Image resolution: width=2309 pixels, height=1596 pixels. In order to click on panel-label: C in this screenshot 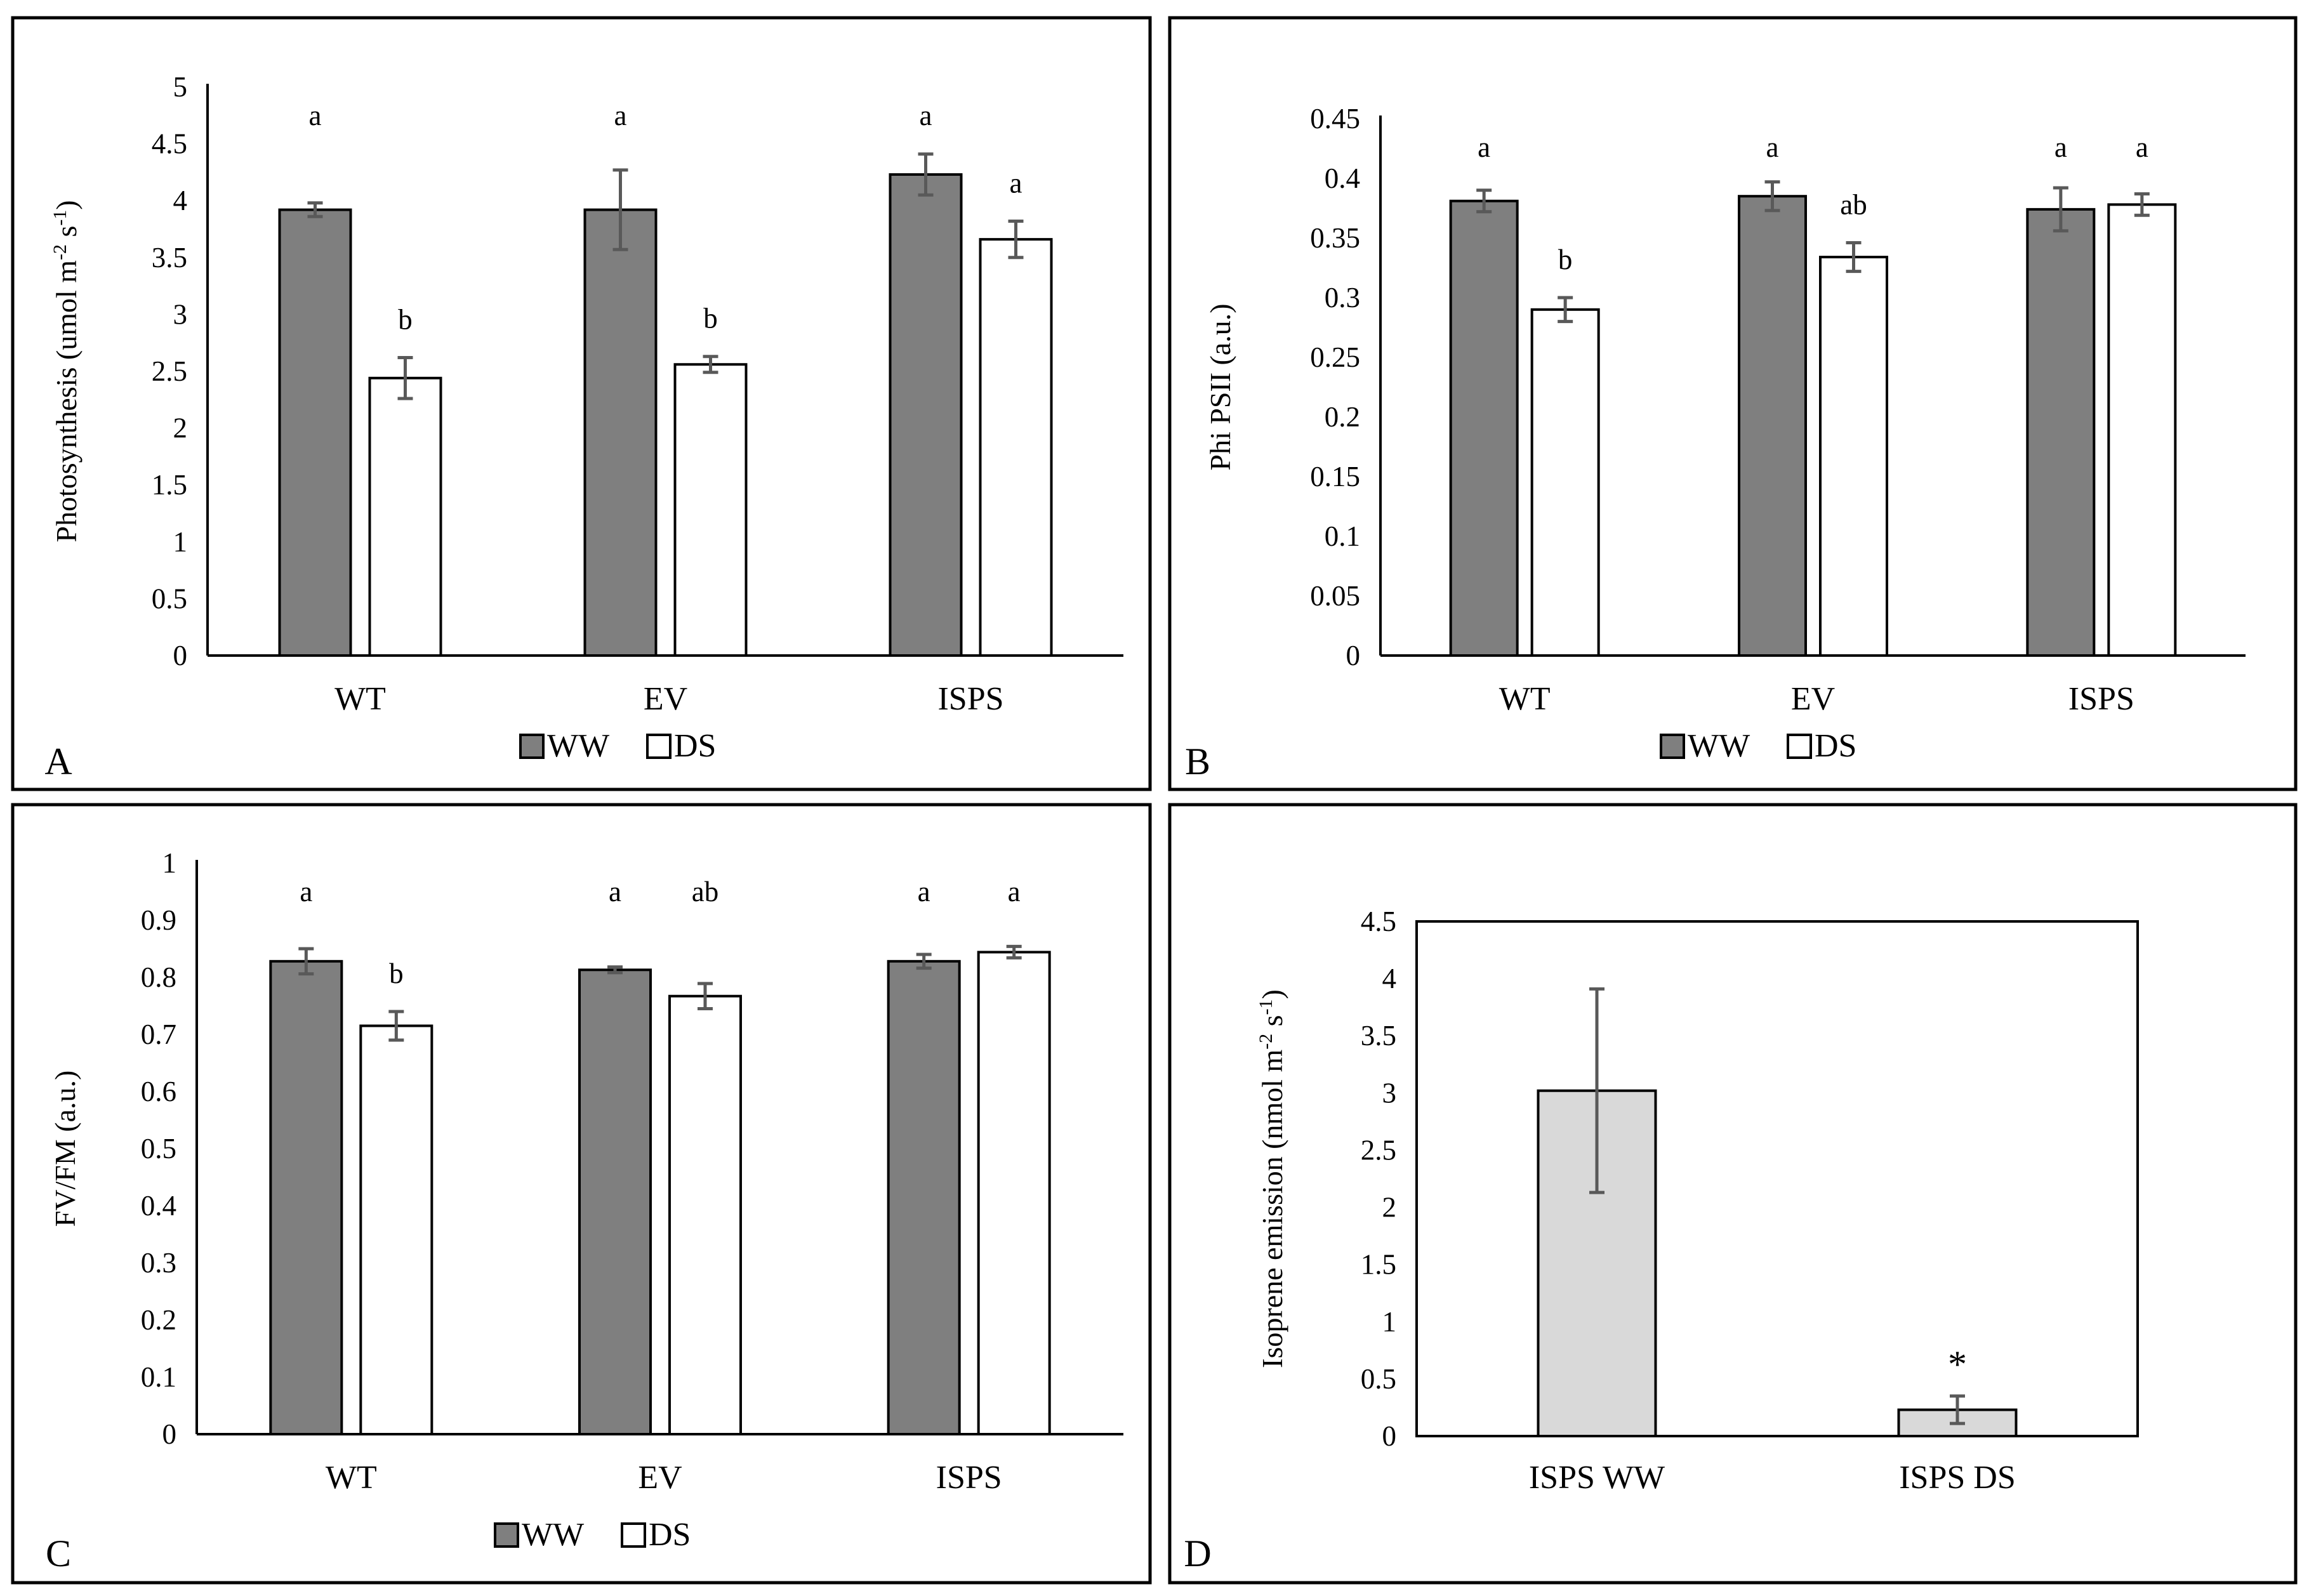, I will do `click(58, 1553)`.